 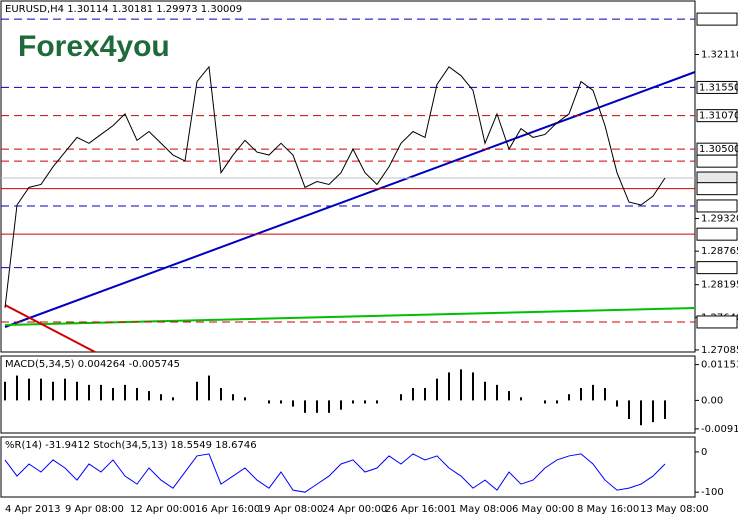 I want to click on osc-panel, so click(x=348, y=467).